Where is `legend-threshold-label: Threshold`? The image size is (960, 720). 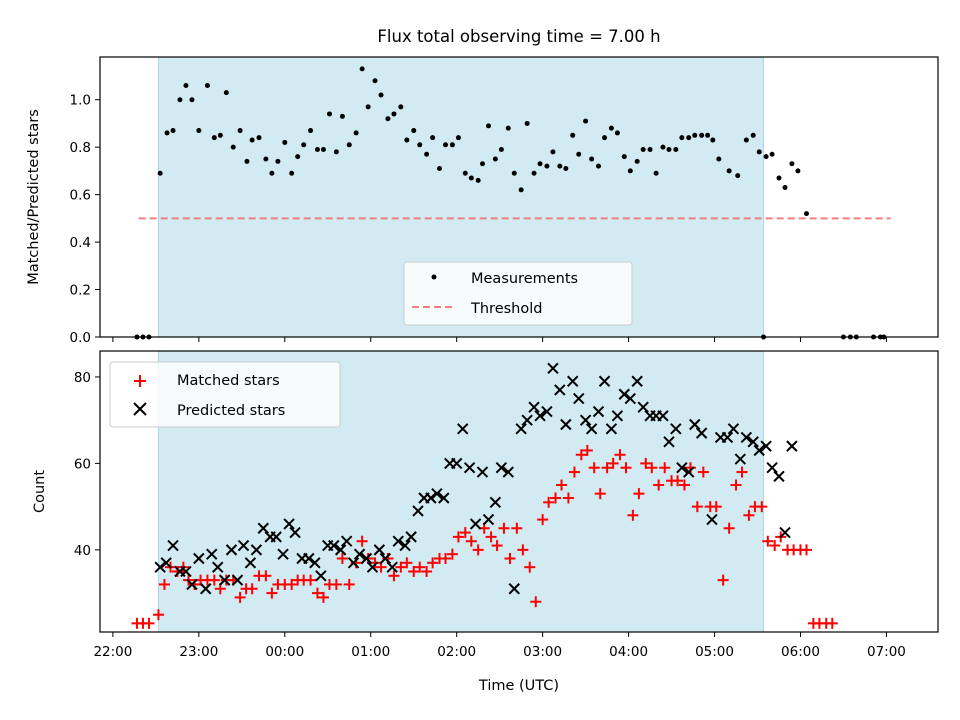 legend-threshold-label: Threshold is located at coordinates (506, 309).